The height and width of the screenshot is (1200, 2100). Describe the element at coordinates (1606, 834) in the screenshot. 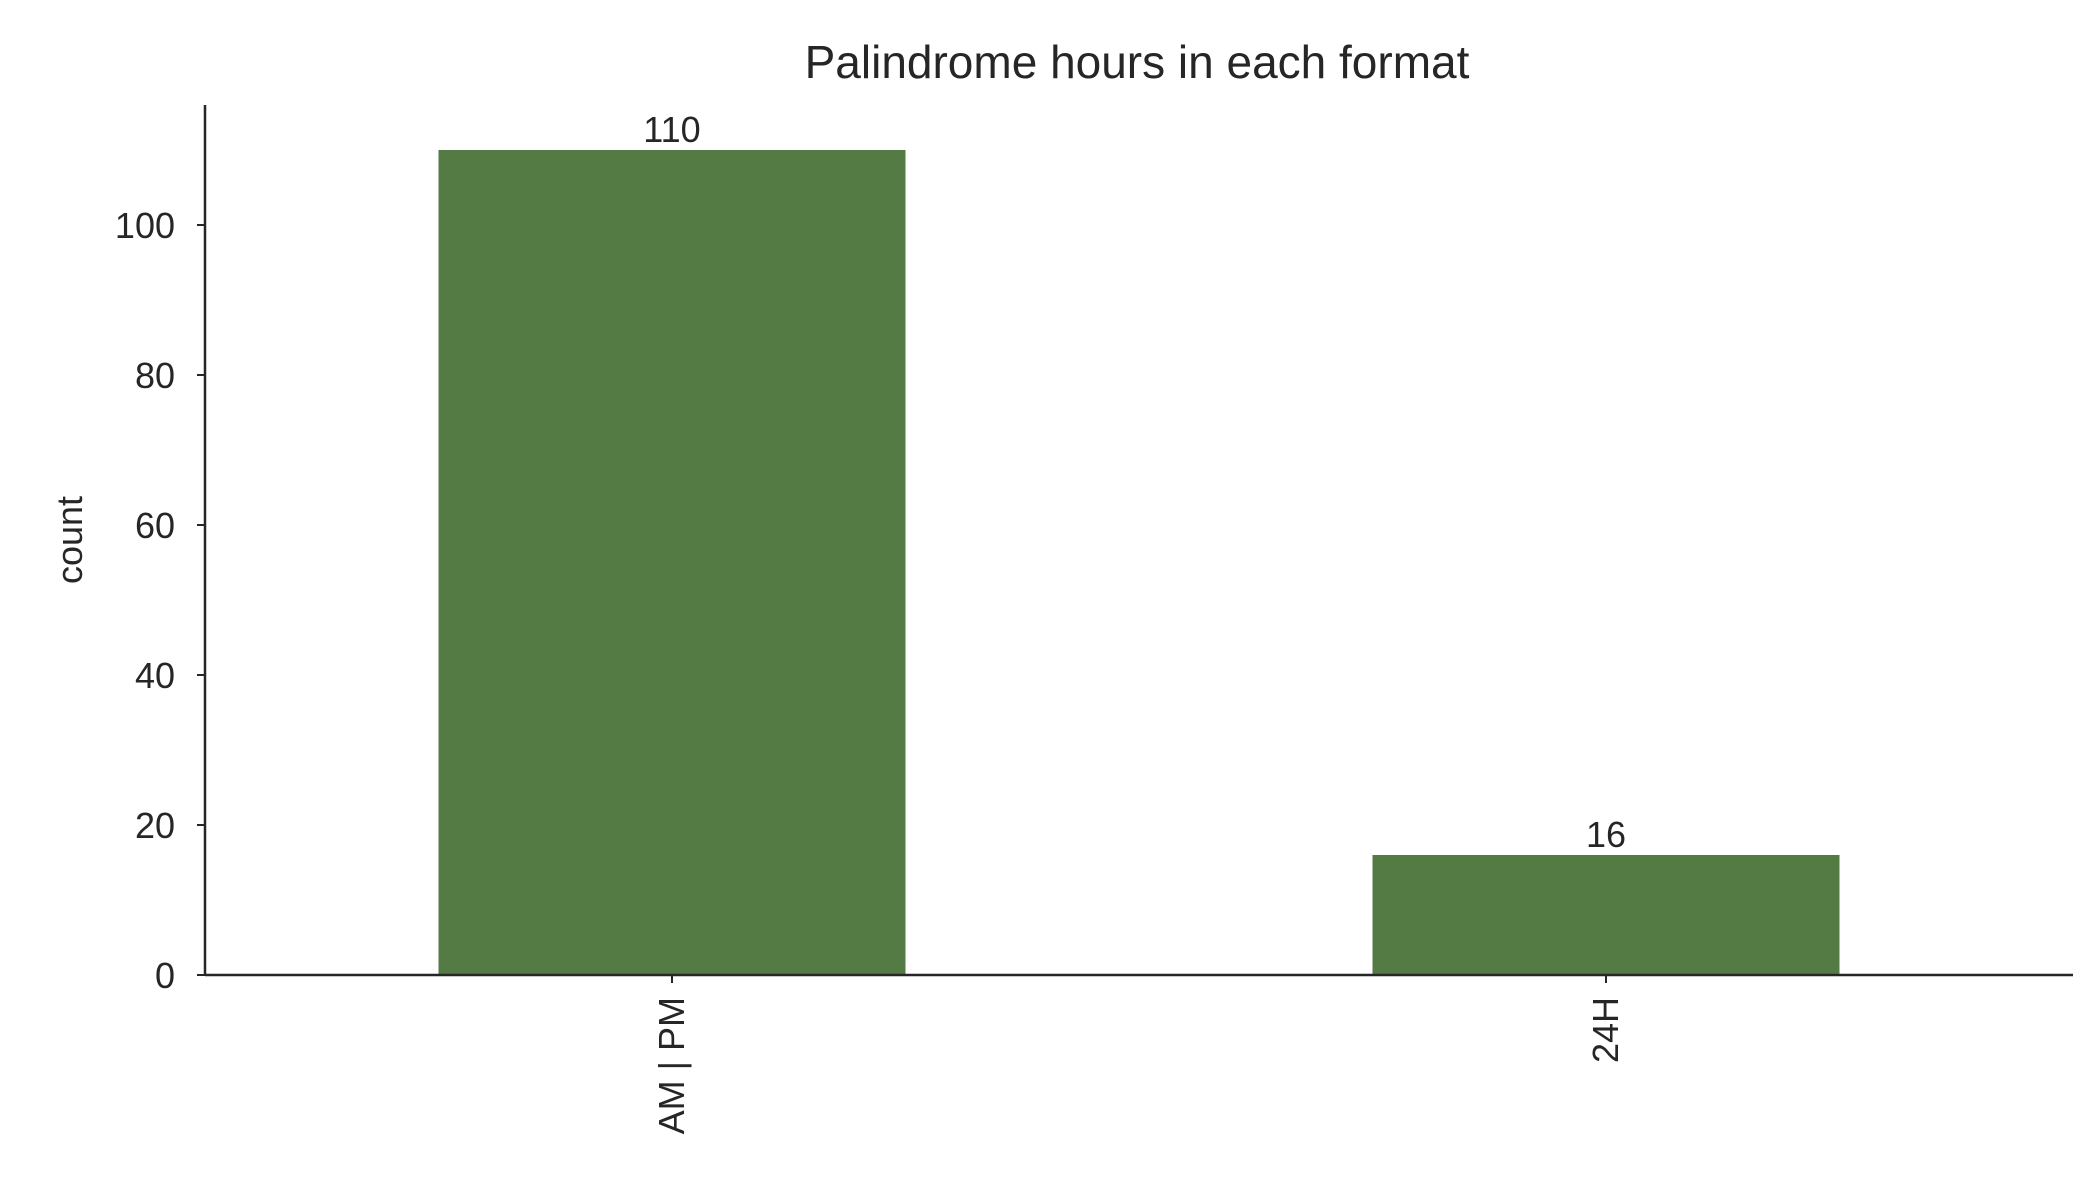

I see `bar-value-label: 16` at that location.